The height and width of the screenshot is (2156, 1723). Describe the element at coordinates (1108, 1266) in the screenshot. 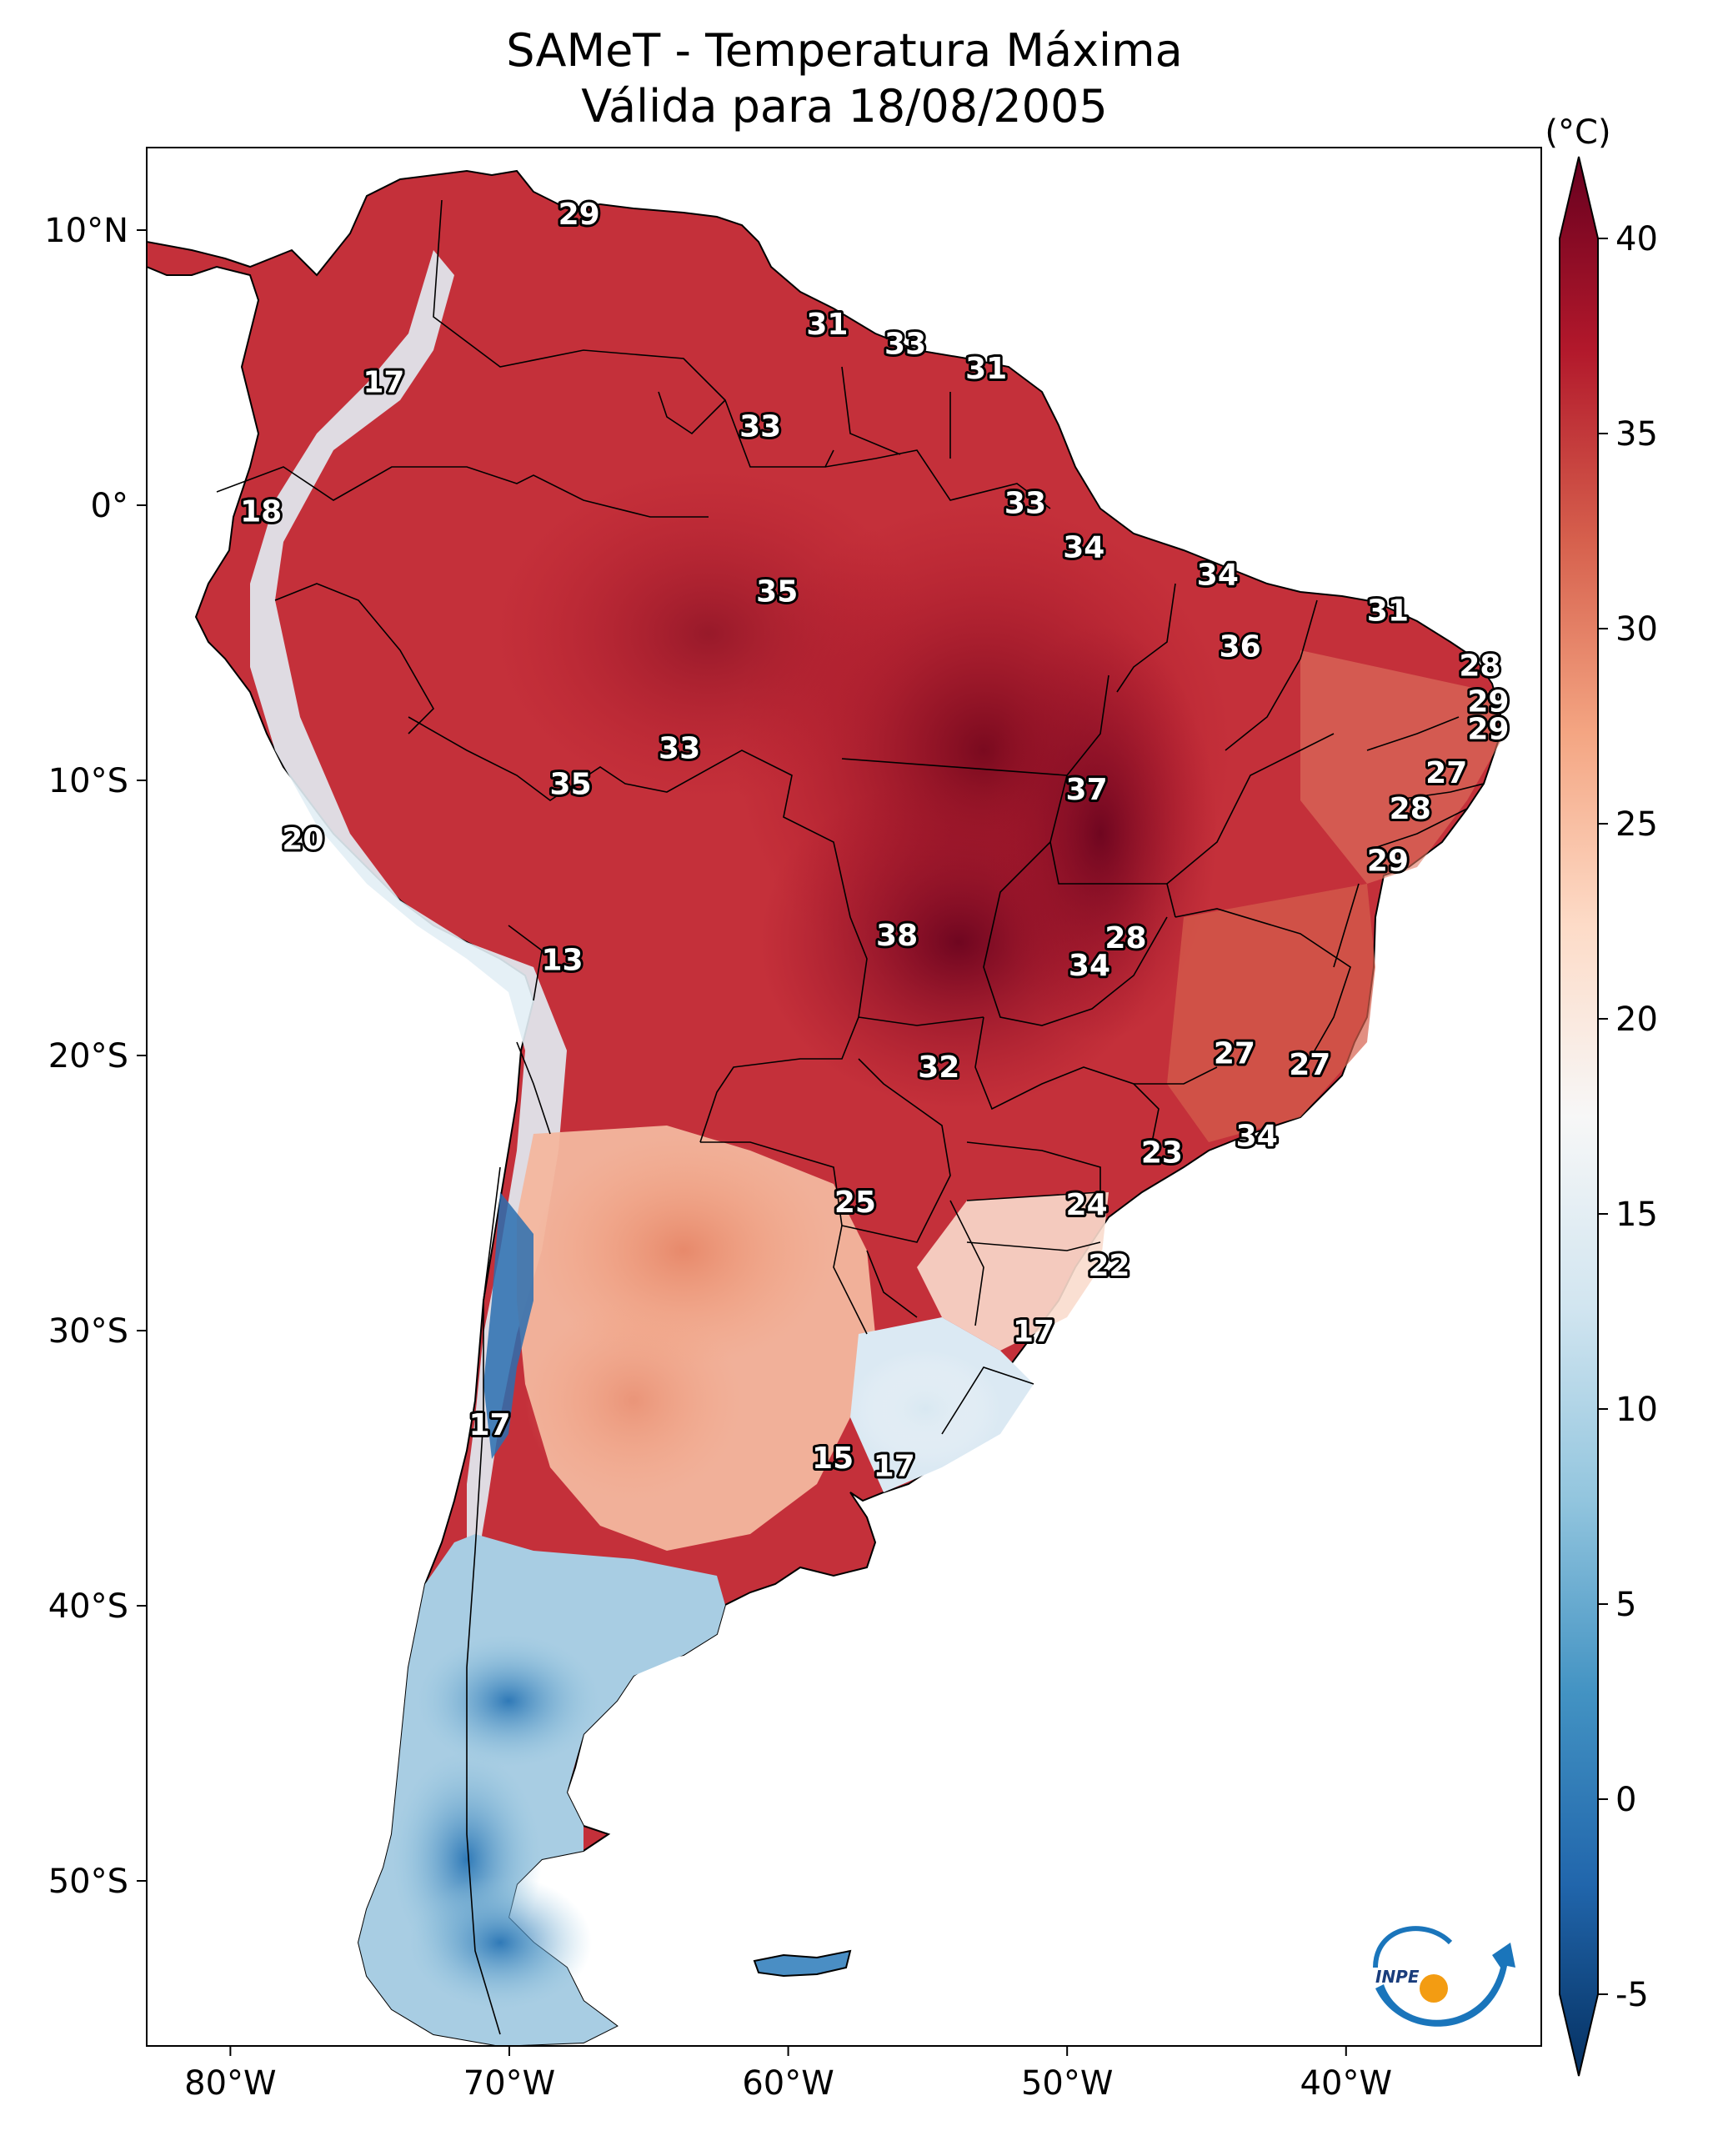

I see `station-value-label: 22` at that location.